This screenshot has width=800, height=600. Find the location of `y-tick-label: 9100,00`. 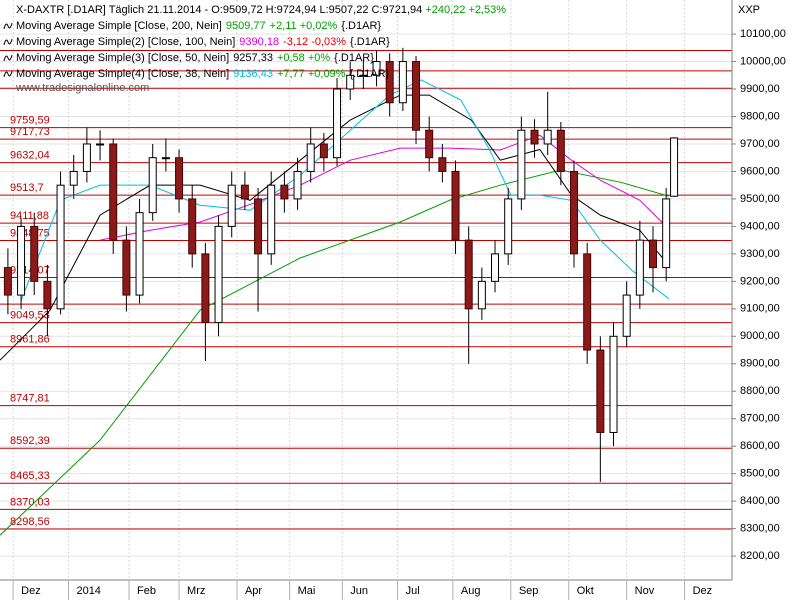

y-tick-label: 9100,00 is located at coordinates (760, 309).